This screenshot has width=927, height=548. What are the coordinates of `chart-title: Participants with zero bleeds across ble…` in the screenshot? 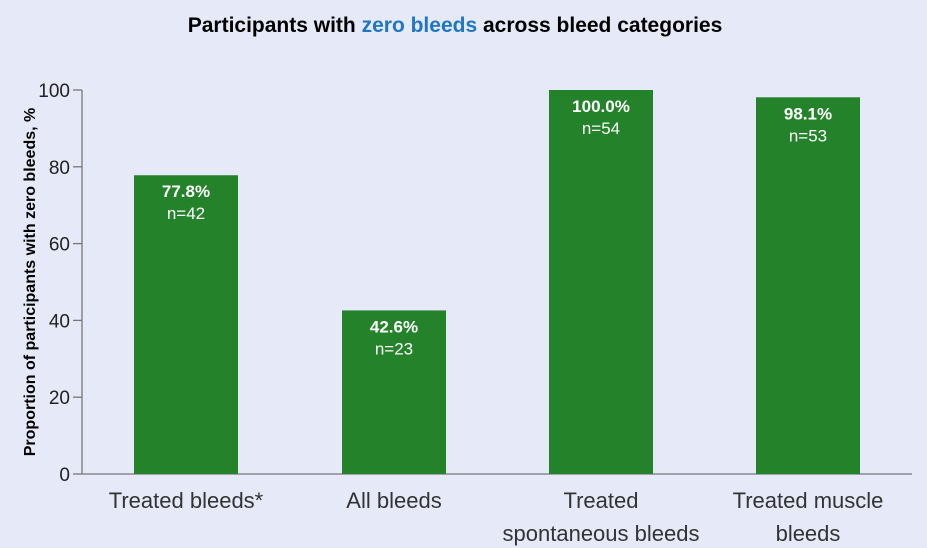 It's located at (455, 26).